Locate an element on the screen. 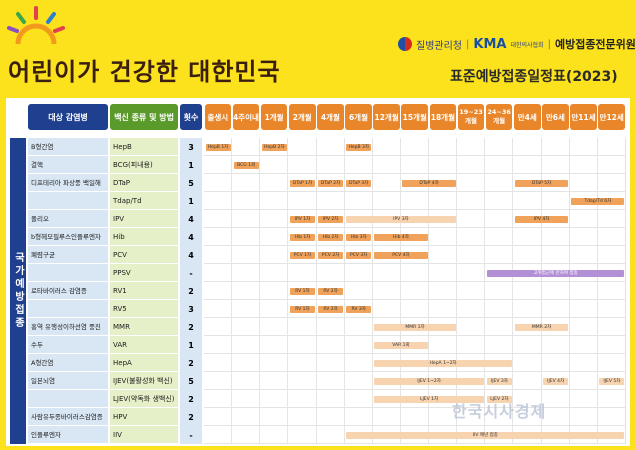 This screenshot has height=450, width=636. dose-bar: HepB 2차 is located at coordinates (274, 147).